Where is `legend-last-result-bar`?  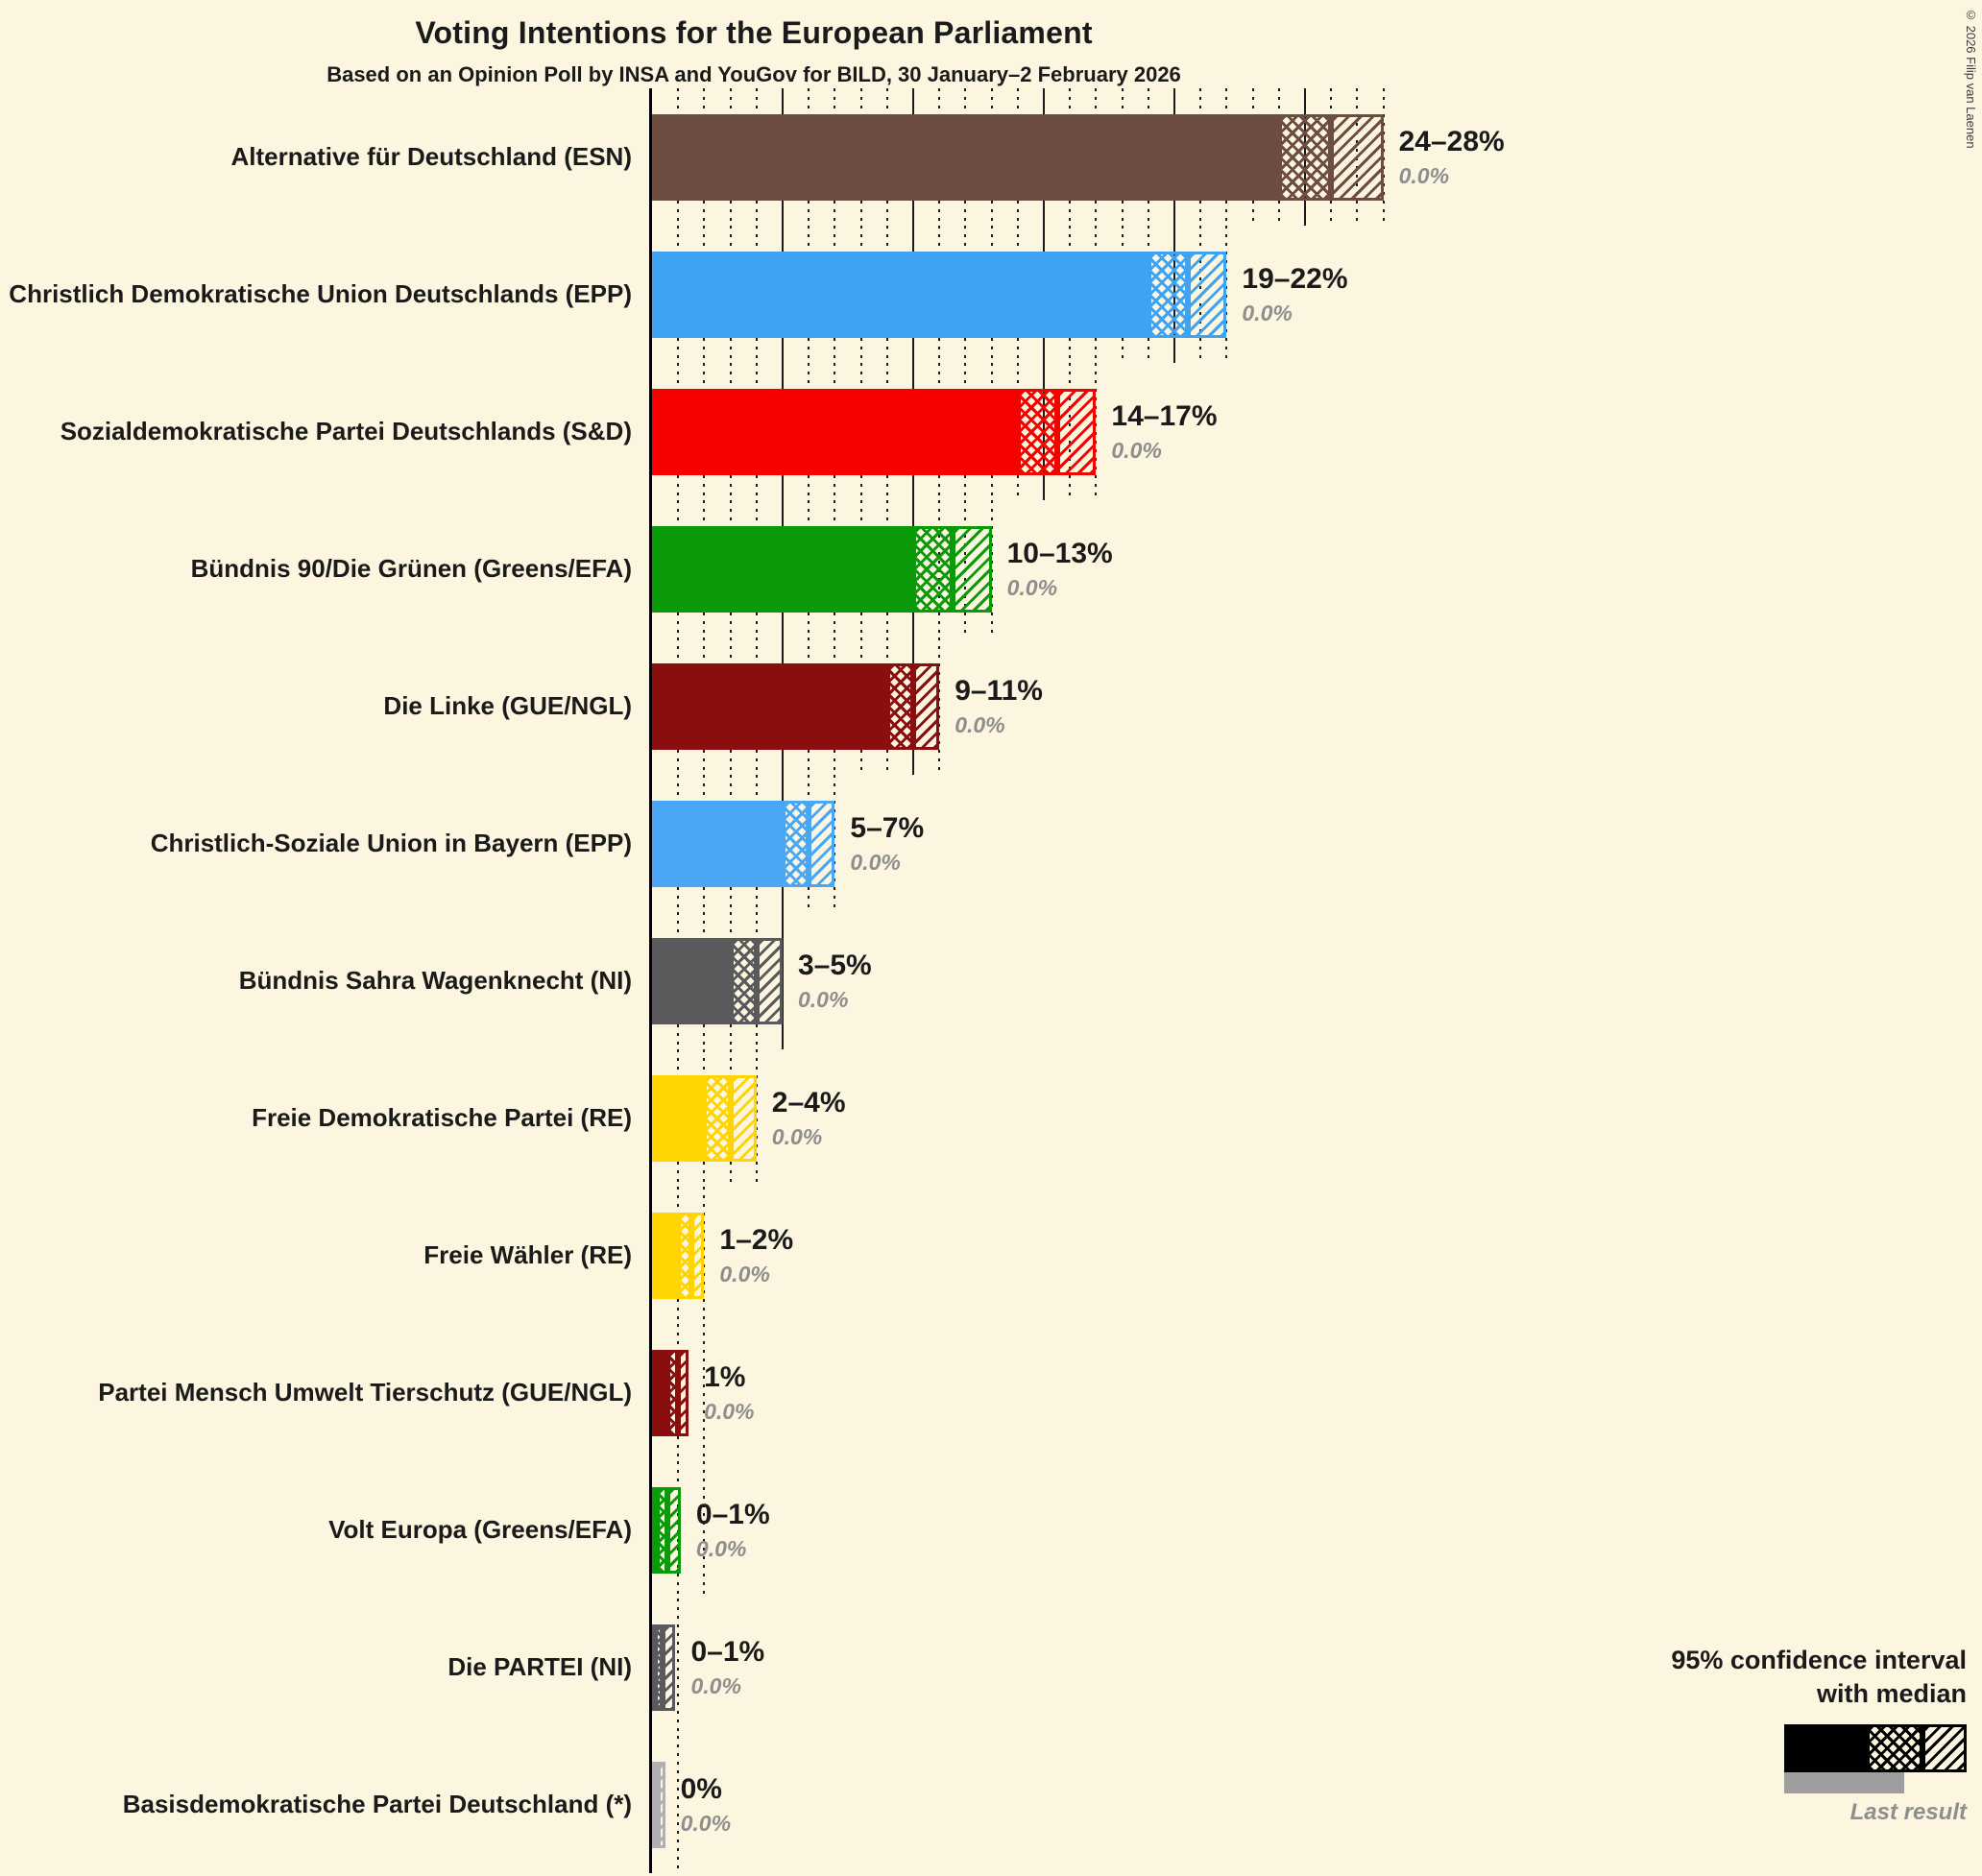 legend-last-result-bar is located at coordinates (1844, 1783).